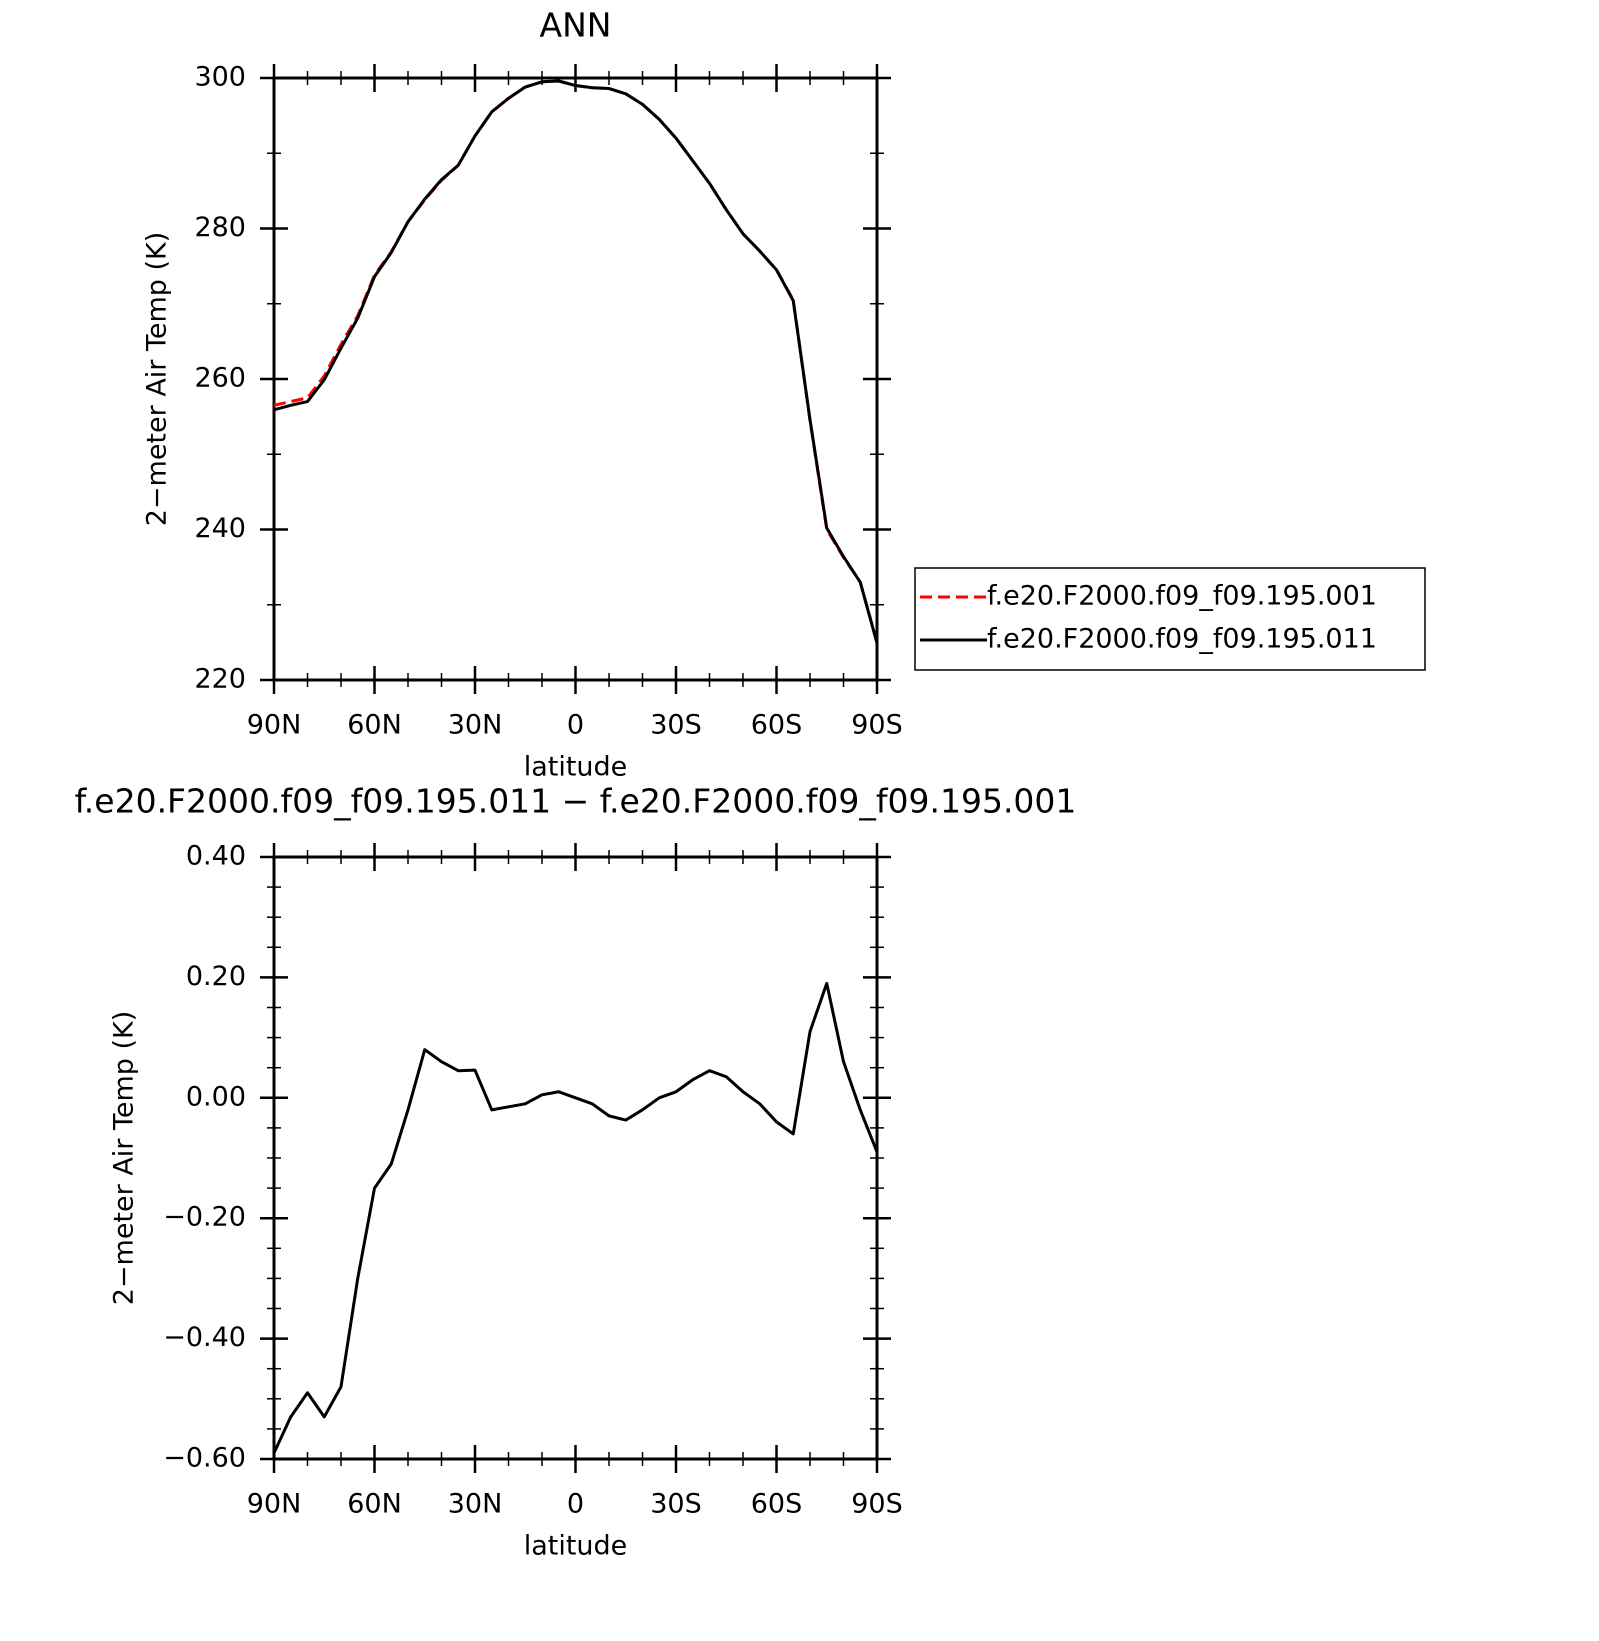  Describe the element at coordinates (220, 378) in the screenshot. I see `y-tick-label: 260` at that location.